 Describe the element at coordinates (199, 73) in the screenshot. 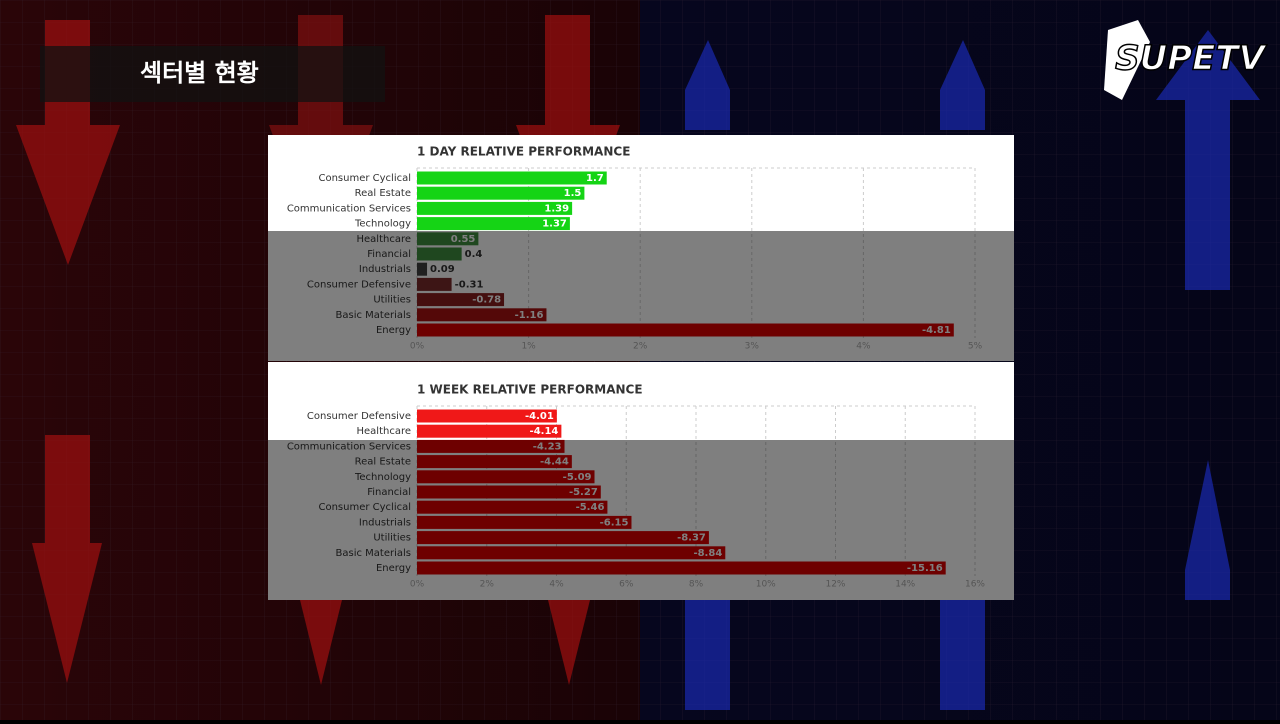

I see `page-title: 섹터별 현황` at that location.